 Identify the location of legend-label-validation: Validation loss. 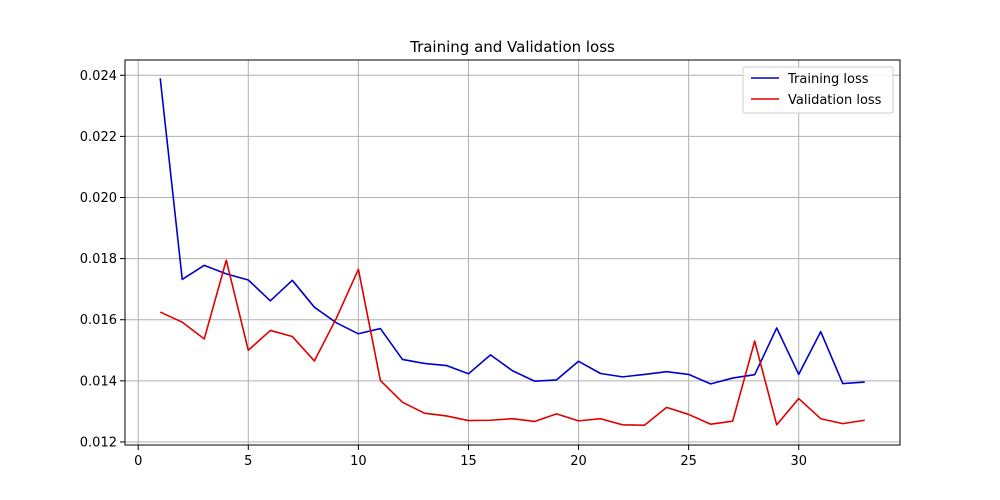
(835, 100).